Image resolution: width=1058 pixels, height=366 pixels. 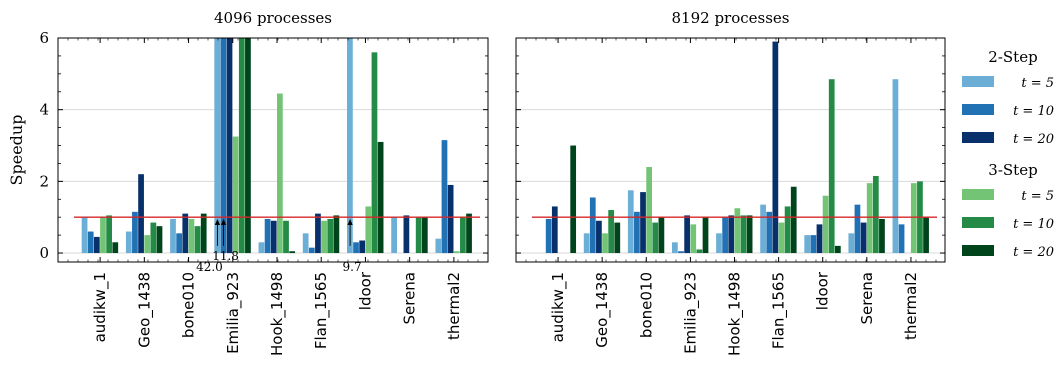 What do you see at coordinates (1033, 139) in the screenshot?
I see `legend-label: t = 20` at bounding box center [1033, 139].